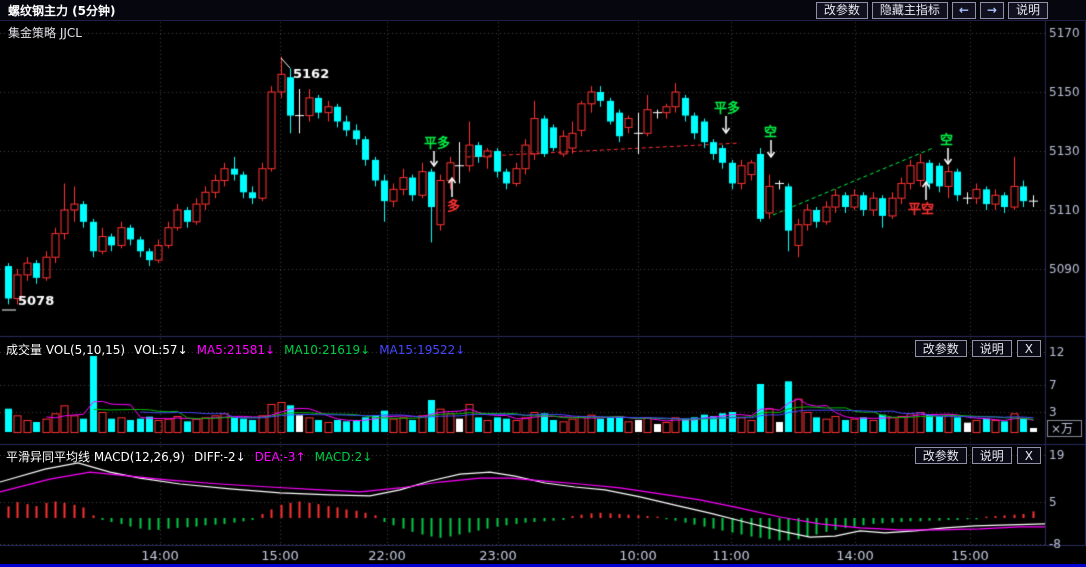  What do you see at coordinates (543, 10) in the screenshot?
I see `title-bar: 螺纹钢主力 (5分钟) 改参数 隐藏主指标 ← → 说明` at bounding box center [543, 10].